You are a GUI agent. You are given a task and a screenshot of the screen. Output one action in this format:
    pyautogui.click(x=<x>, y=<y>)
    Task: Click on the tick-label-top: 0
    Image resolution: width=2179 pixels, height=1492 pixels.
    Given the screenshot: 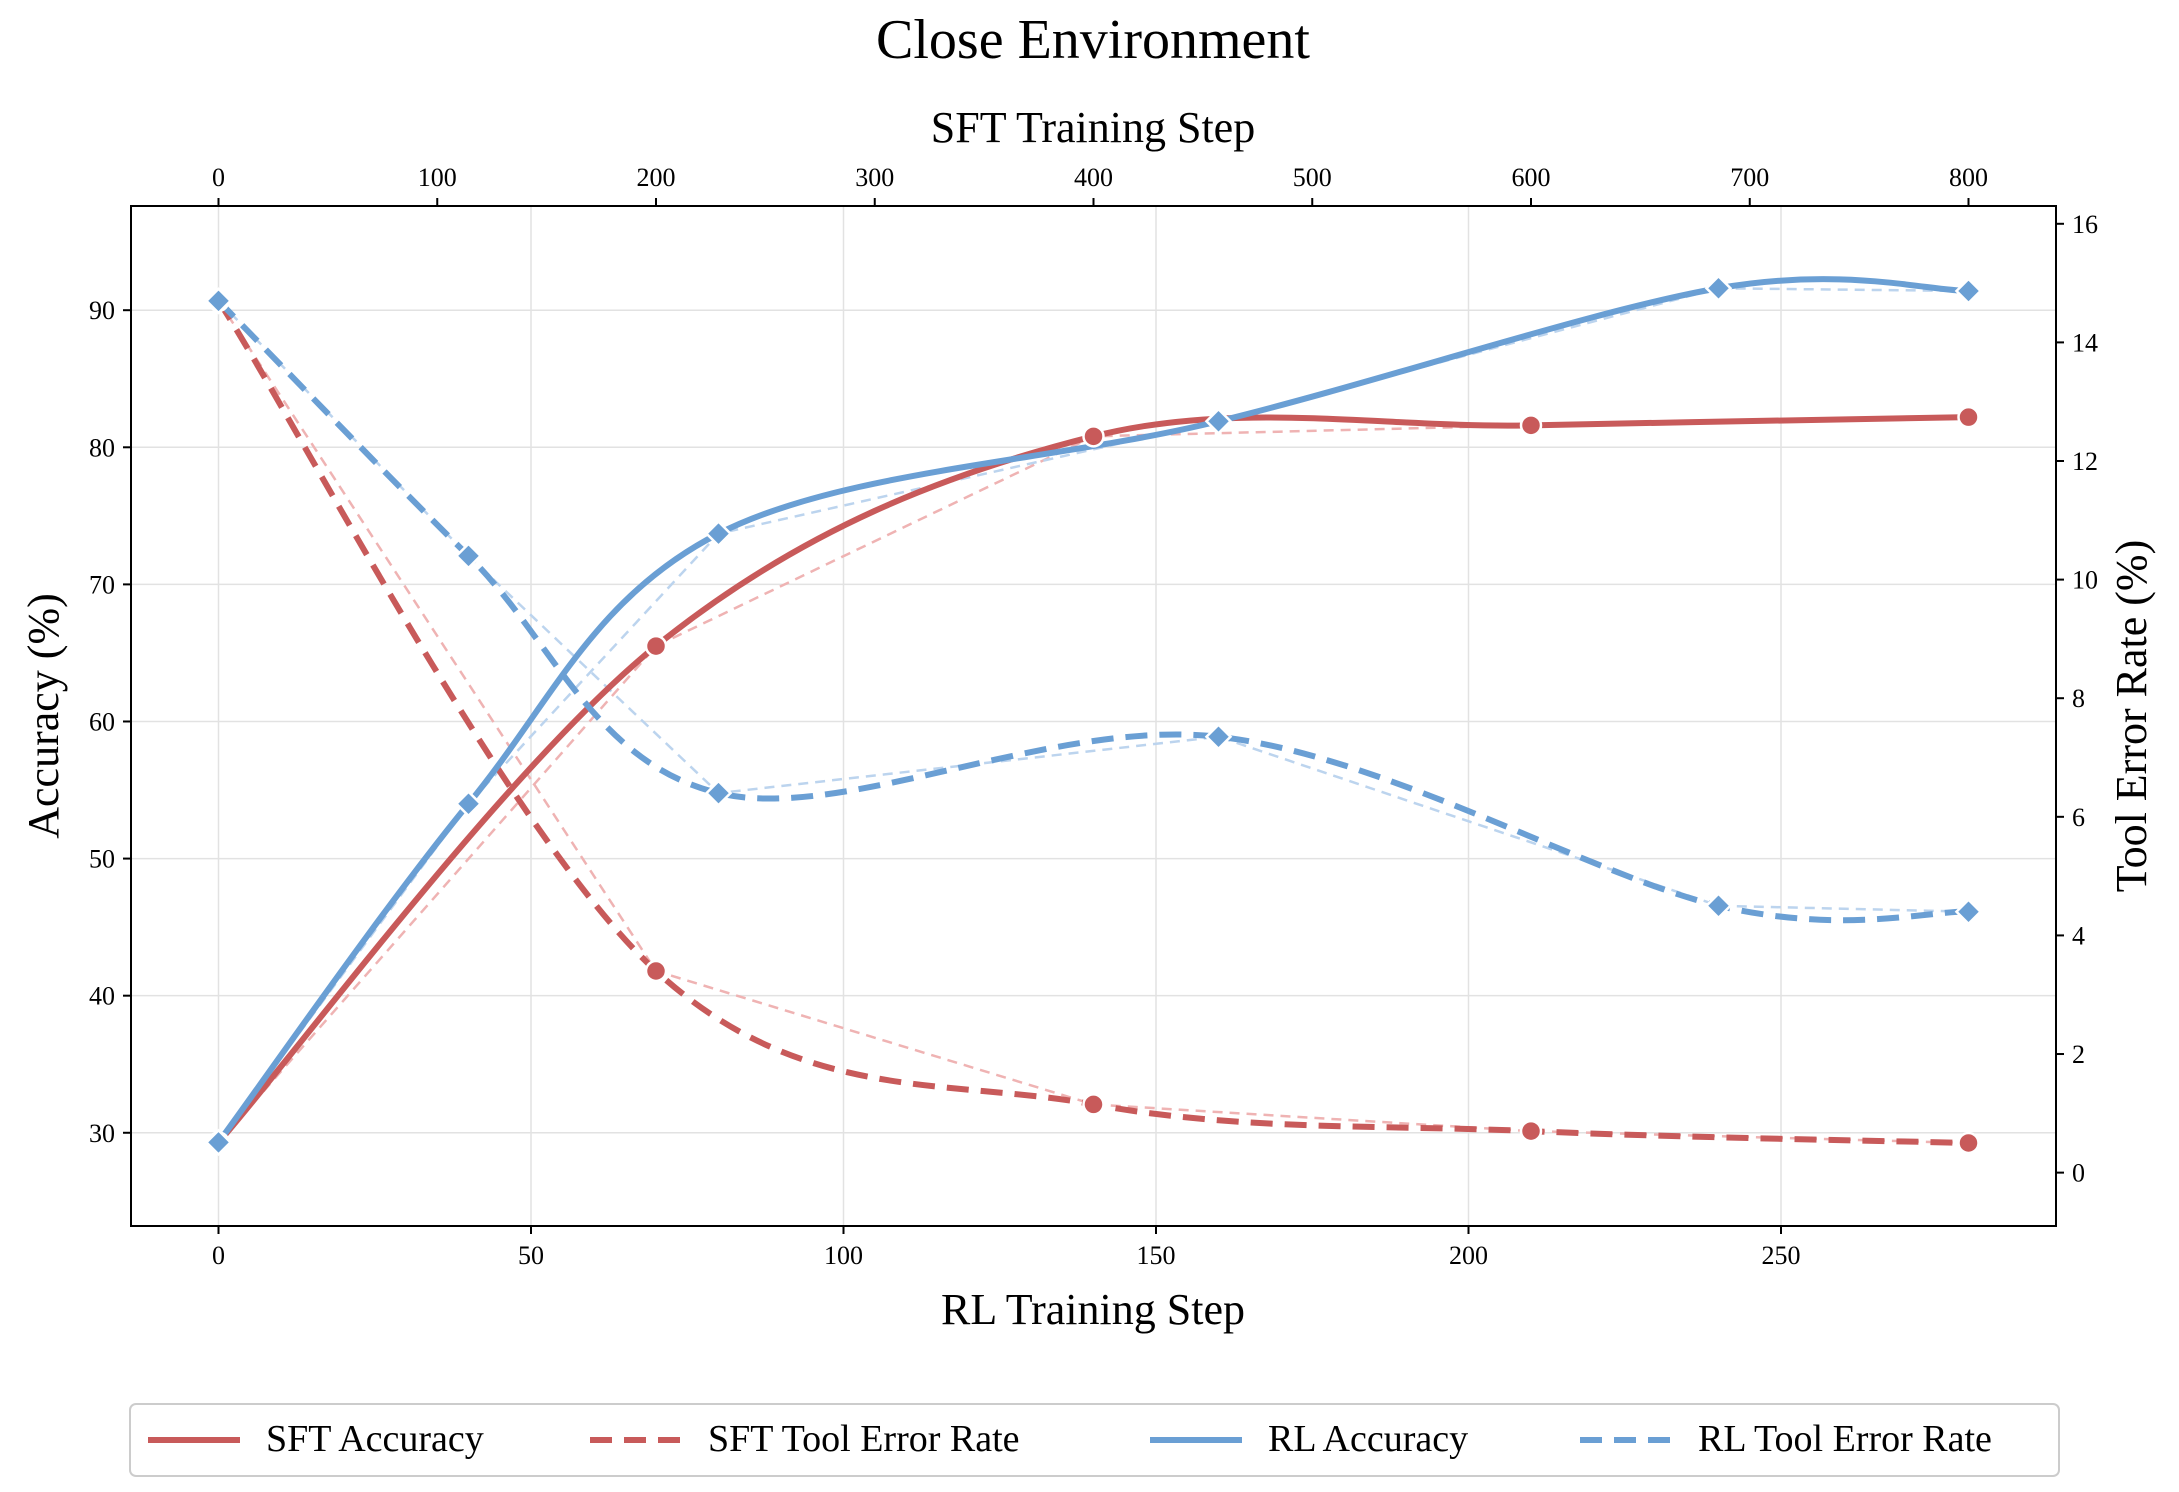 What is the action you would take?
    pyautogui.click(x=218, y=177)
    